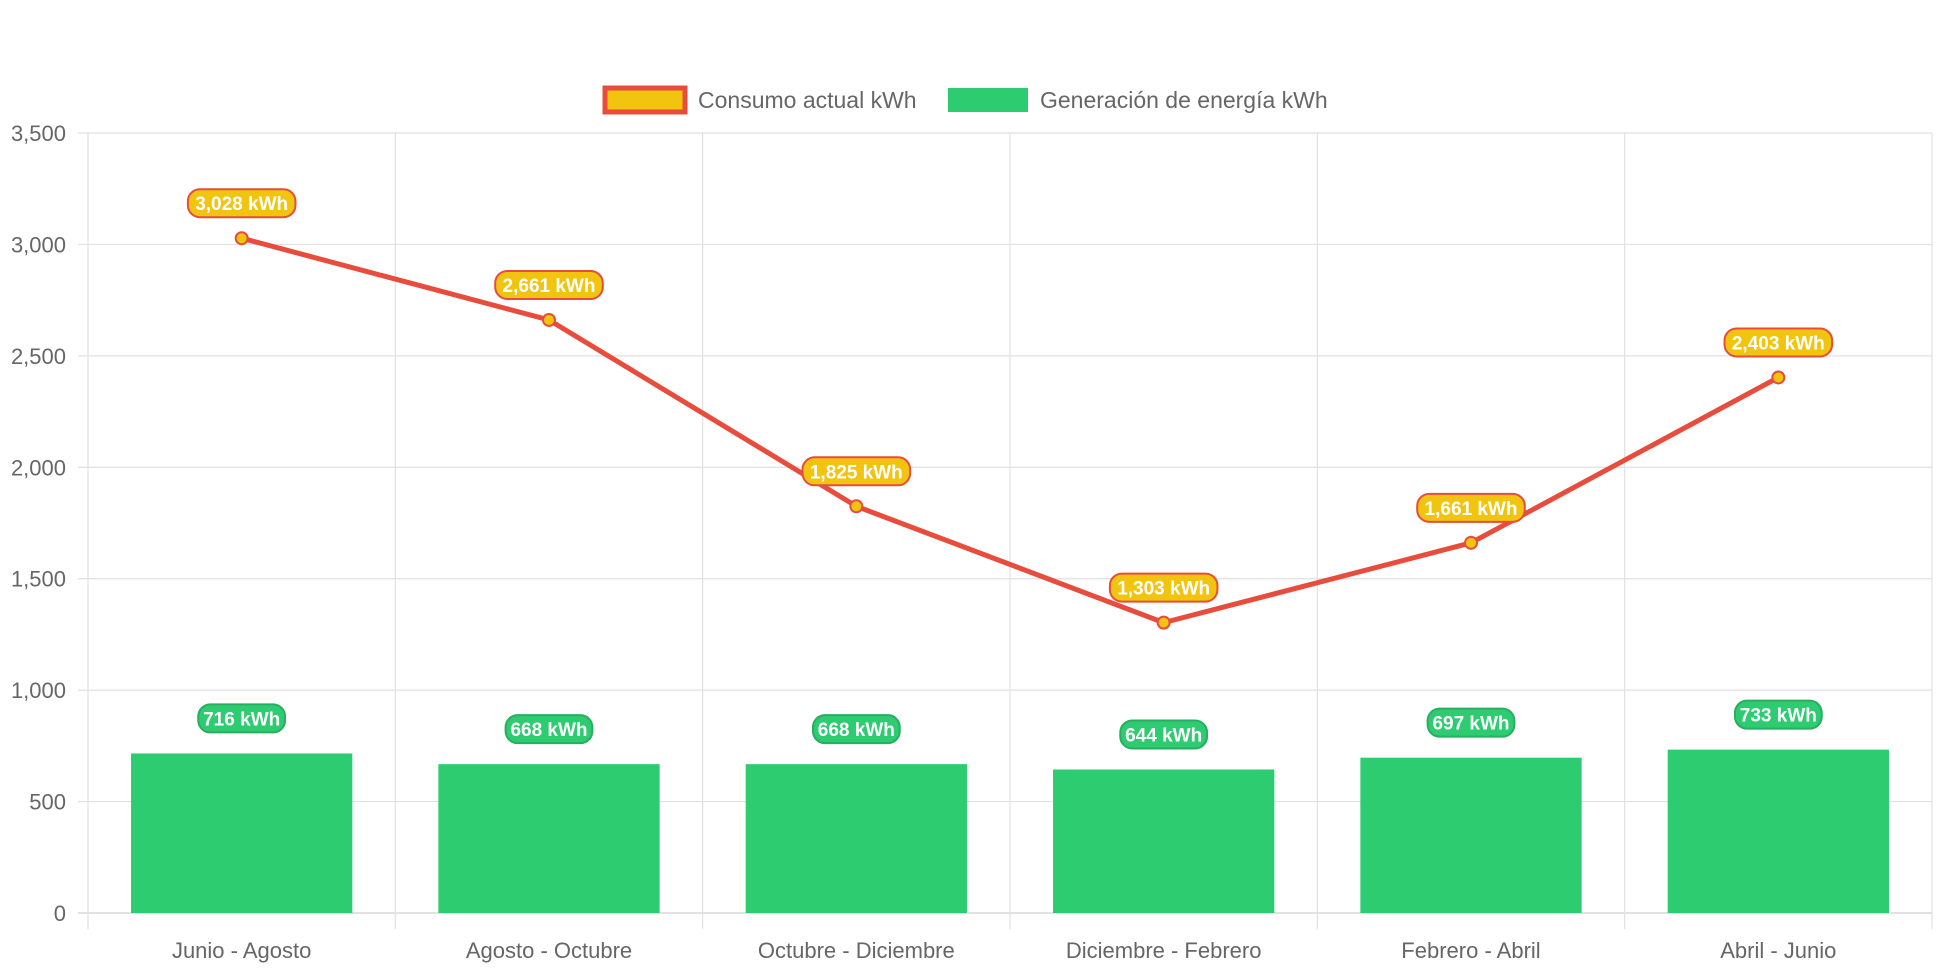 This screenshot has height=975, width=1942. I want to click on x-tick-label: Agosto - Octubre, so click(549, 950).